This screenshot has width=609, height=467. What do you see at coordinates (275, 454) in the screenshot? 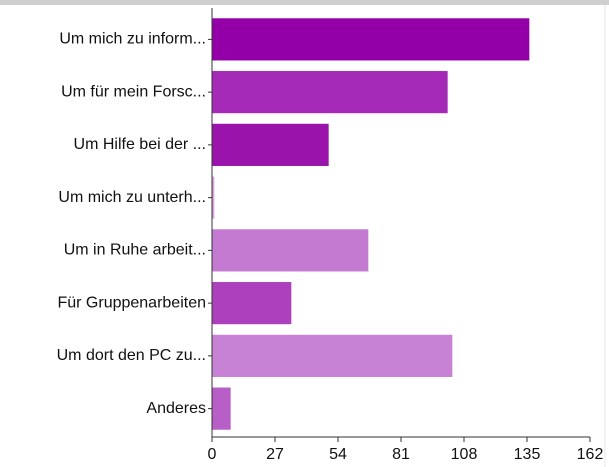
I see `x-tick-label: 27` at bounding box center [275, 454].